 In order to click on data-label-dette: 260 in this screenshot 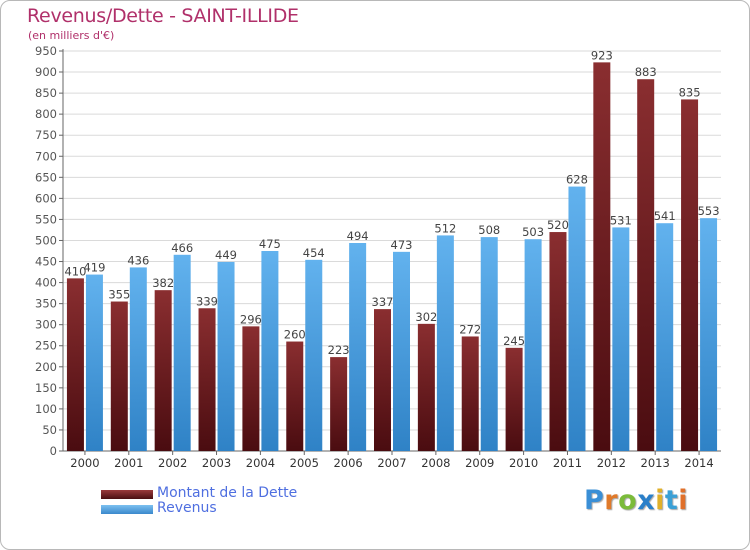, I will do `click(295, 335)`.